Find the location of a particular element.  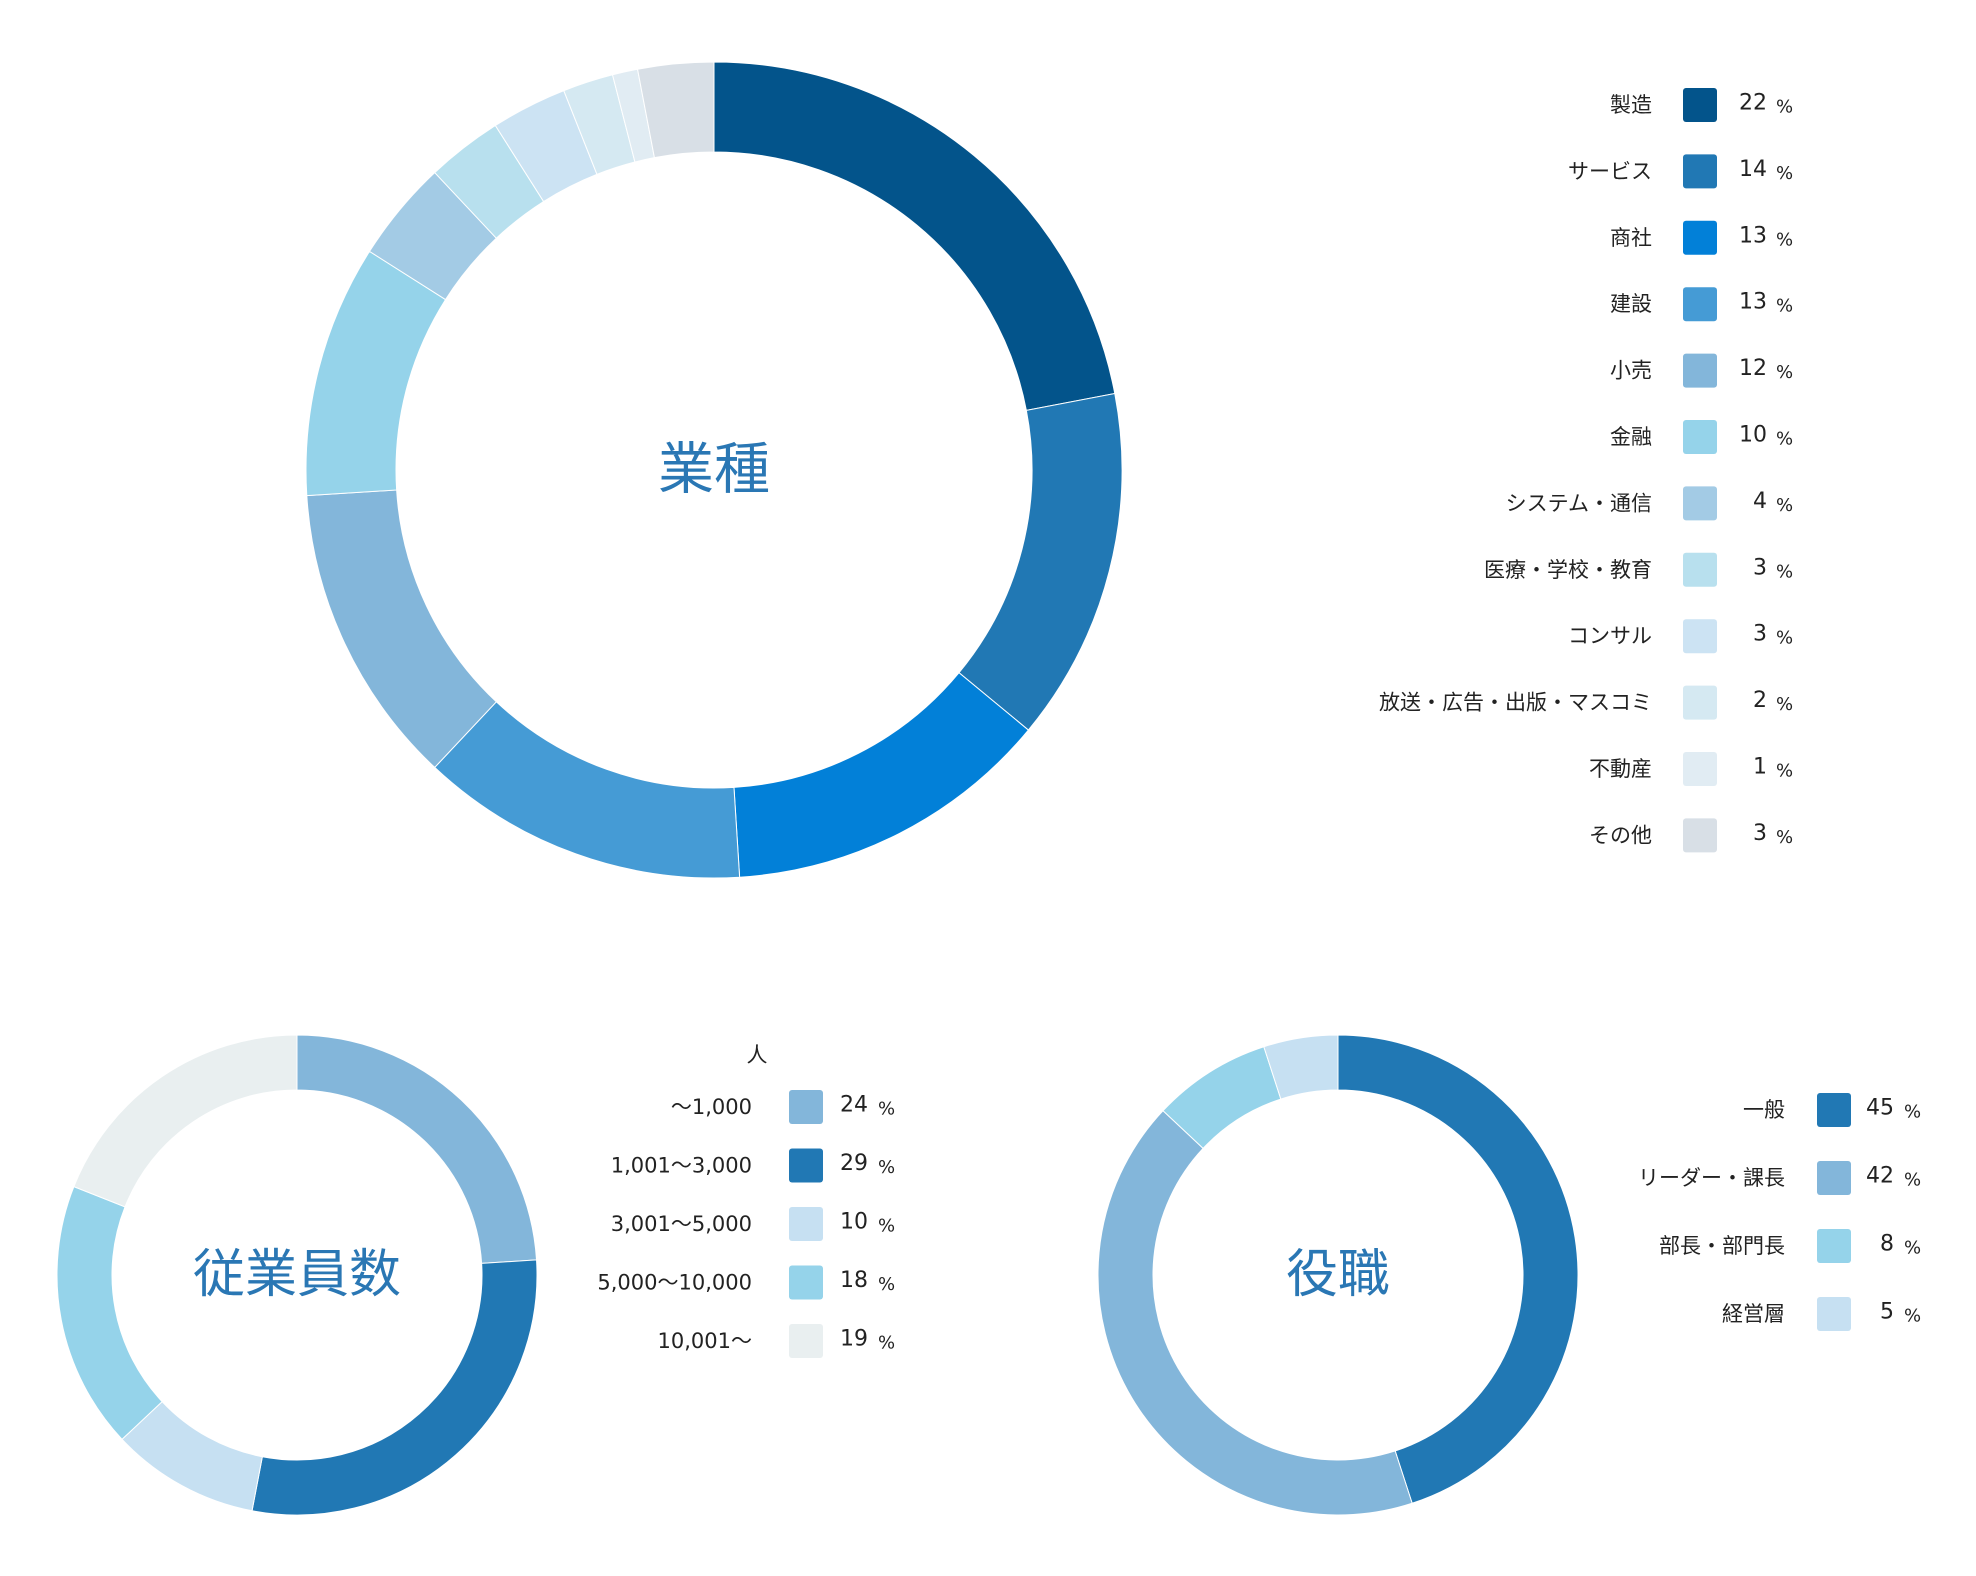

legend-label: システム・通信 is located at coordinates (1579, 503).